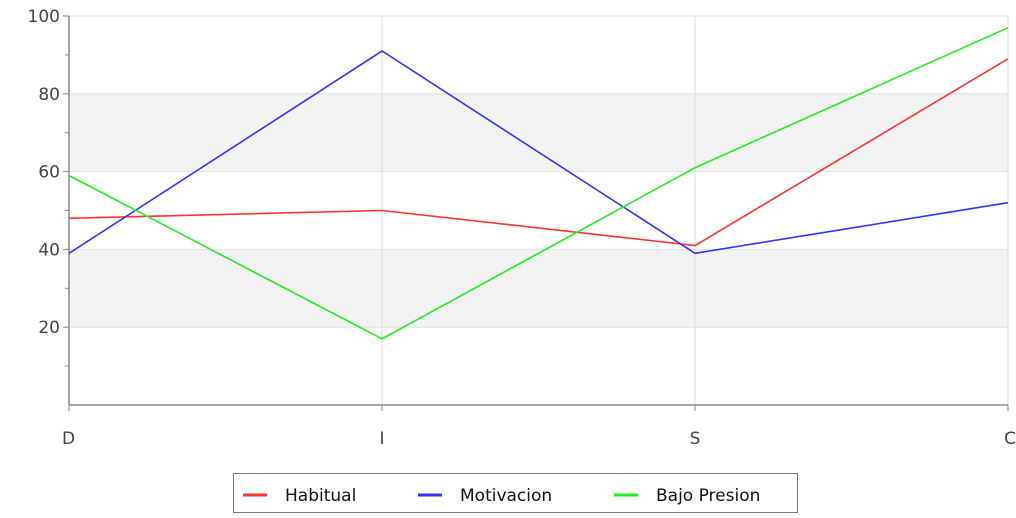  Describe the element at coordinates (1010, 439) in the screenshot. I see `x-tick-label-c: C` at that location.